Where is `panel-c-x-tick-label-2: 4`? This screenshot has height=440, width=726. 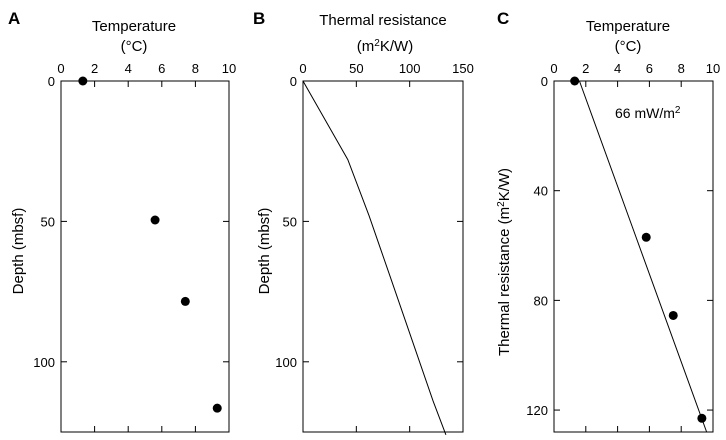 panel-c-x-tick-label-2: 4 is located at coordinates (617, 68).